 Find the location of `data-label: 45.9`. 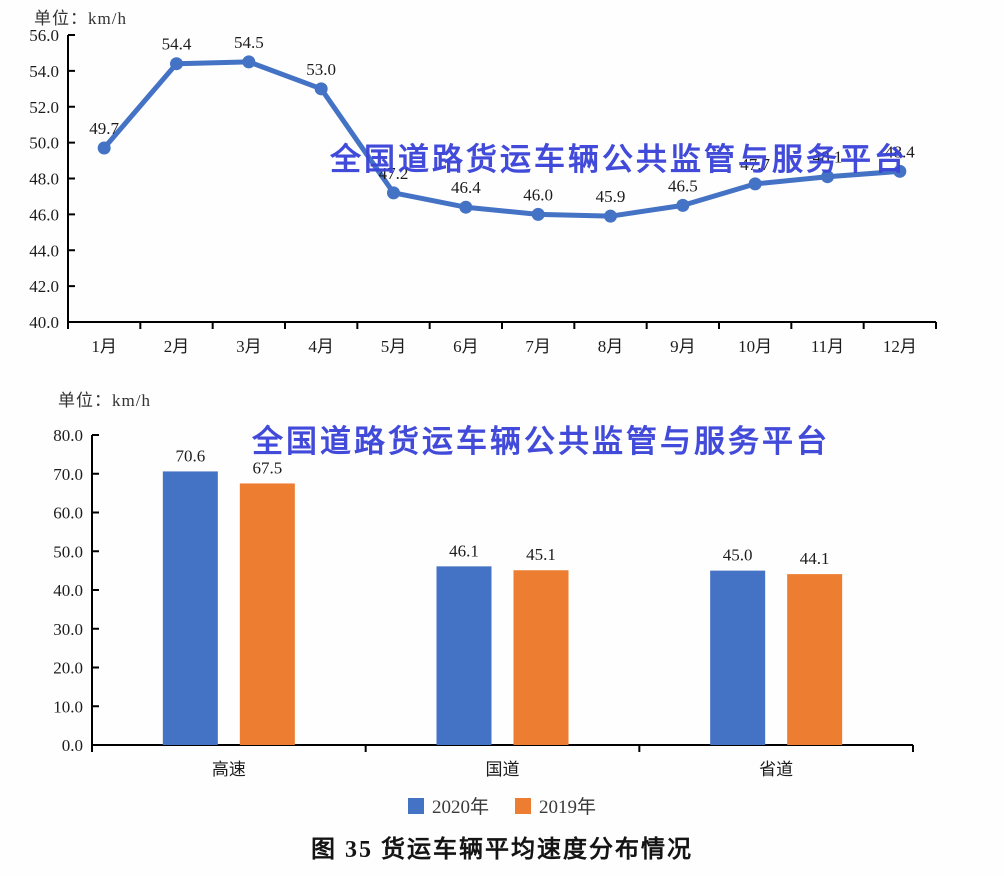

data-label: 45.9 is located at coordinates (611, 196).